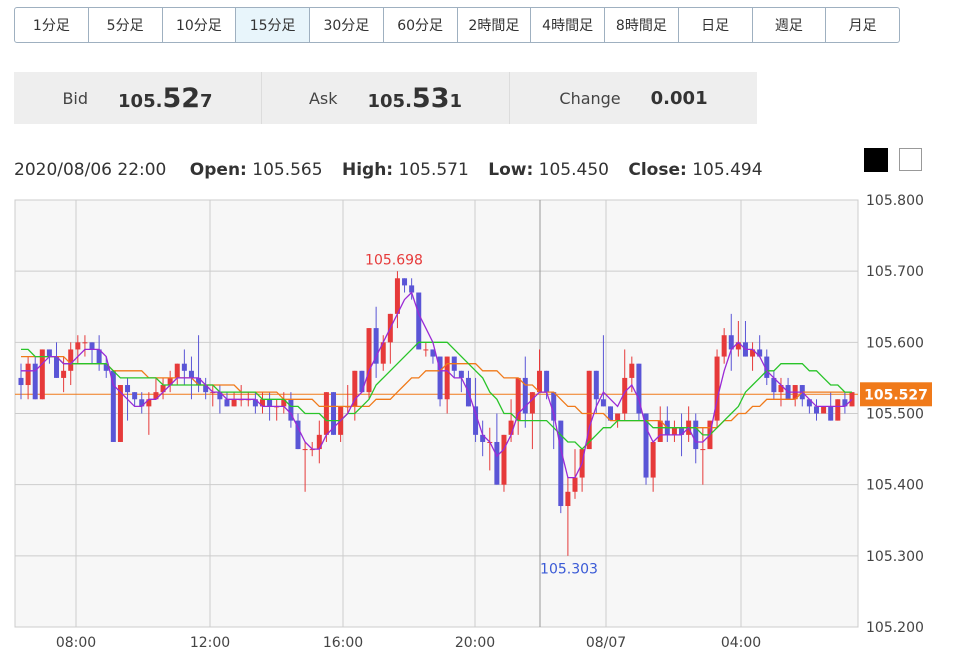 This screenshot has width=954, height=656. What do you see at coordinates (568, 25) in the screenshot?
I see `timeframe-button: 4時間足` at bounding box center [568, 25].